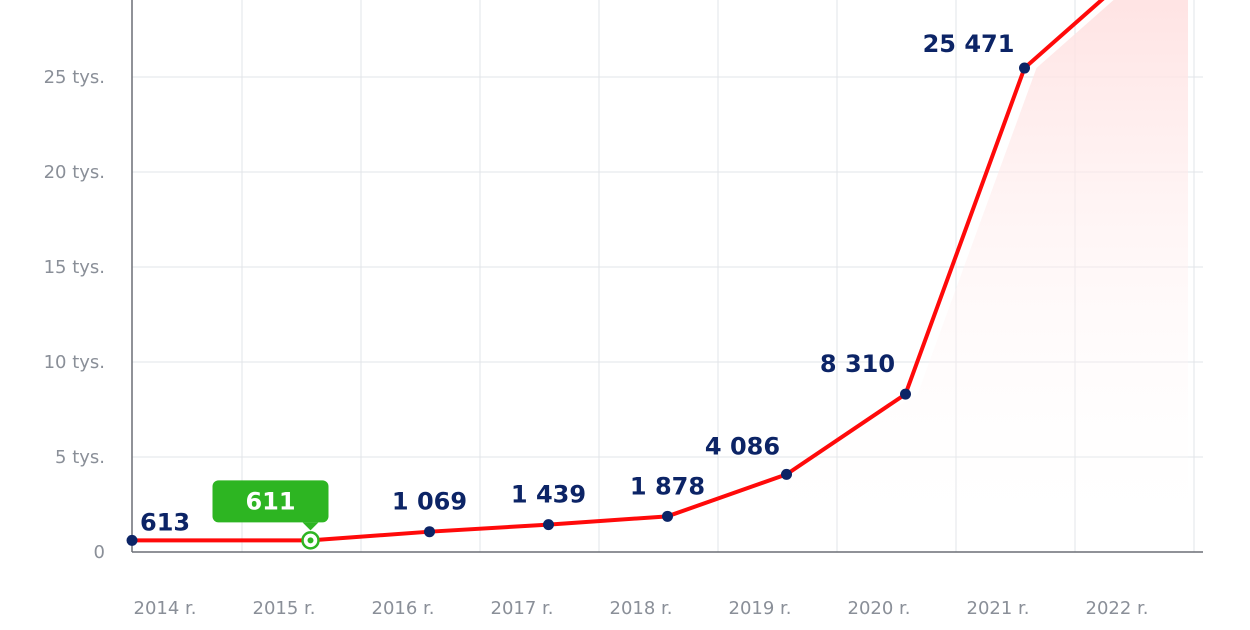  Describe the element at coordinates (310, 526) in the screenshot. I see `highlight-callout-pointer` at that location.